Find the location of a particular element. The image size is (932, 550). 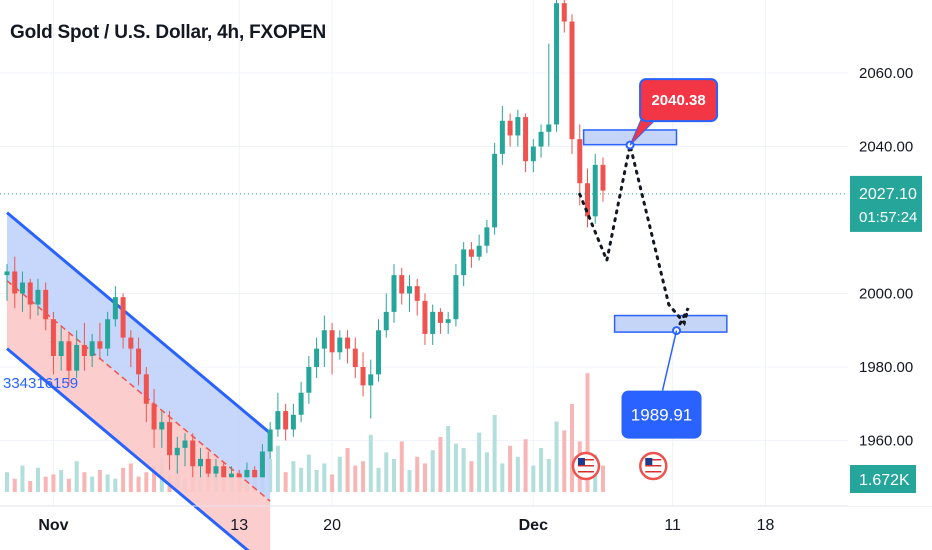

price-tick-label: 2000.00 is located at coordinates (886, 294).